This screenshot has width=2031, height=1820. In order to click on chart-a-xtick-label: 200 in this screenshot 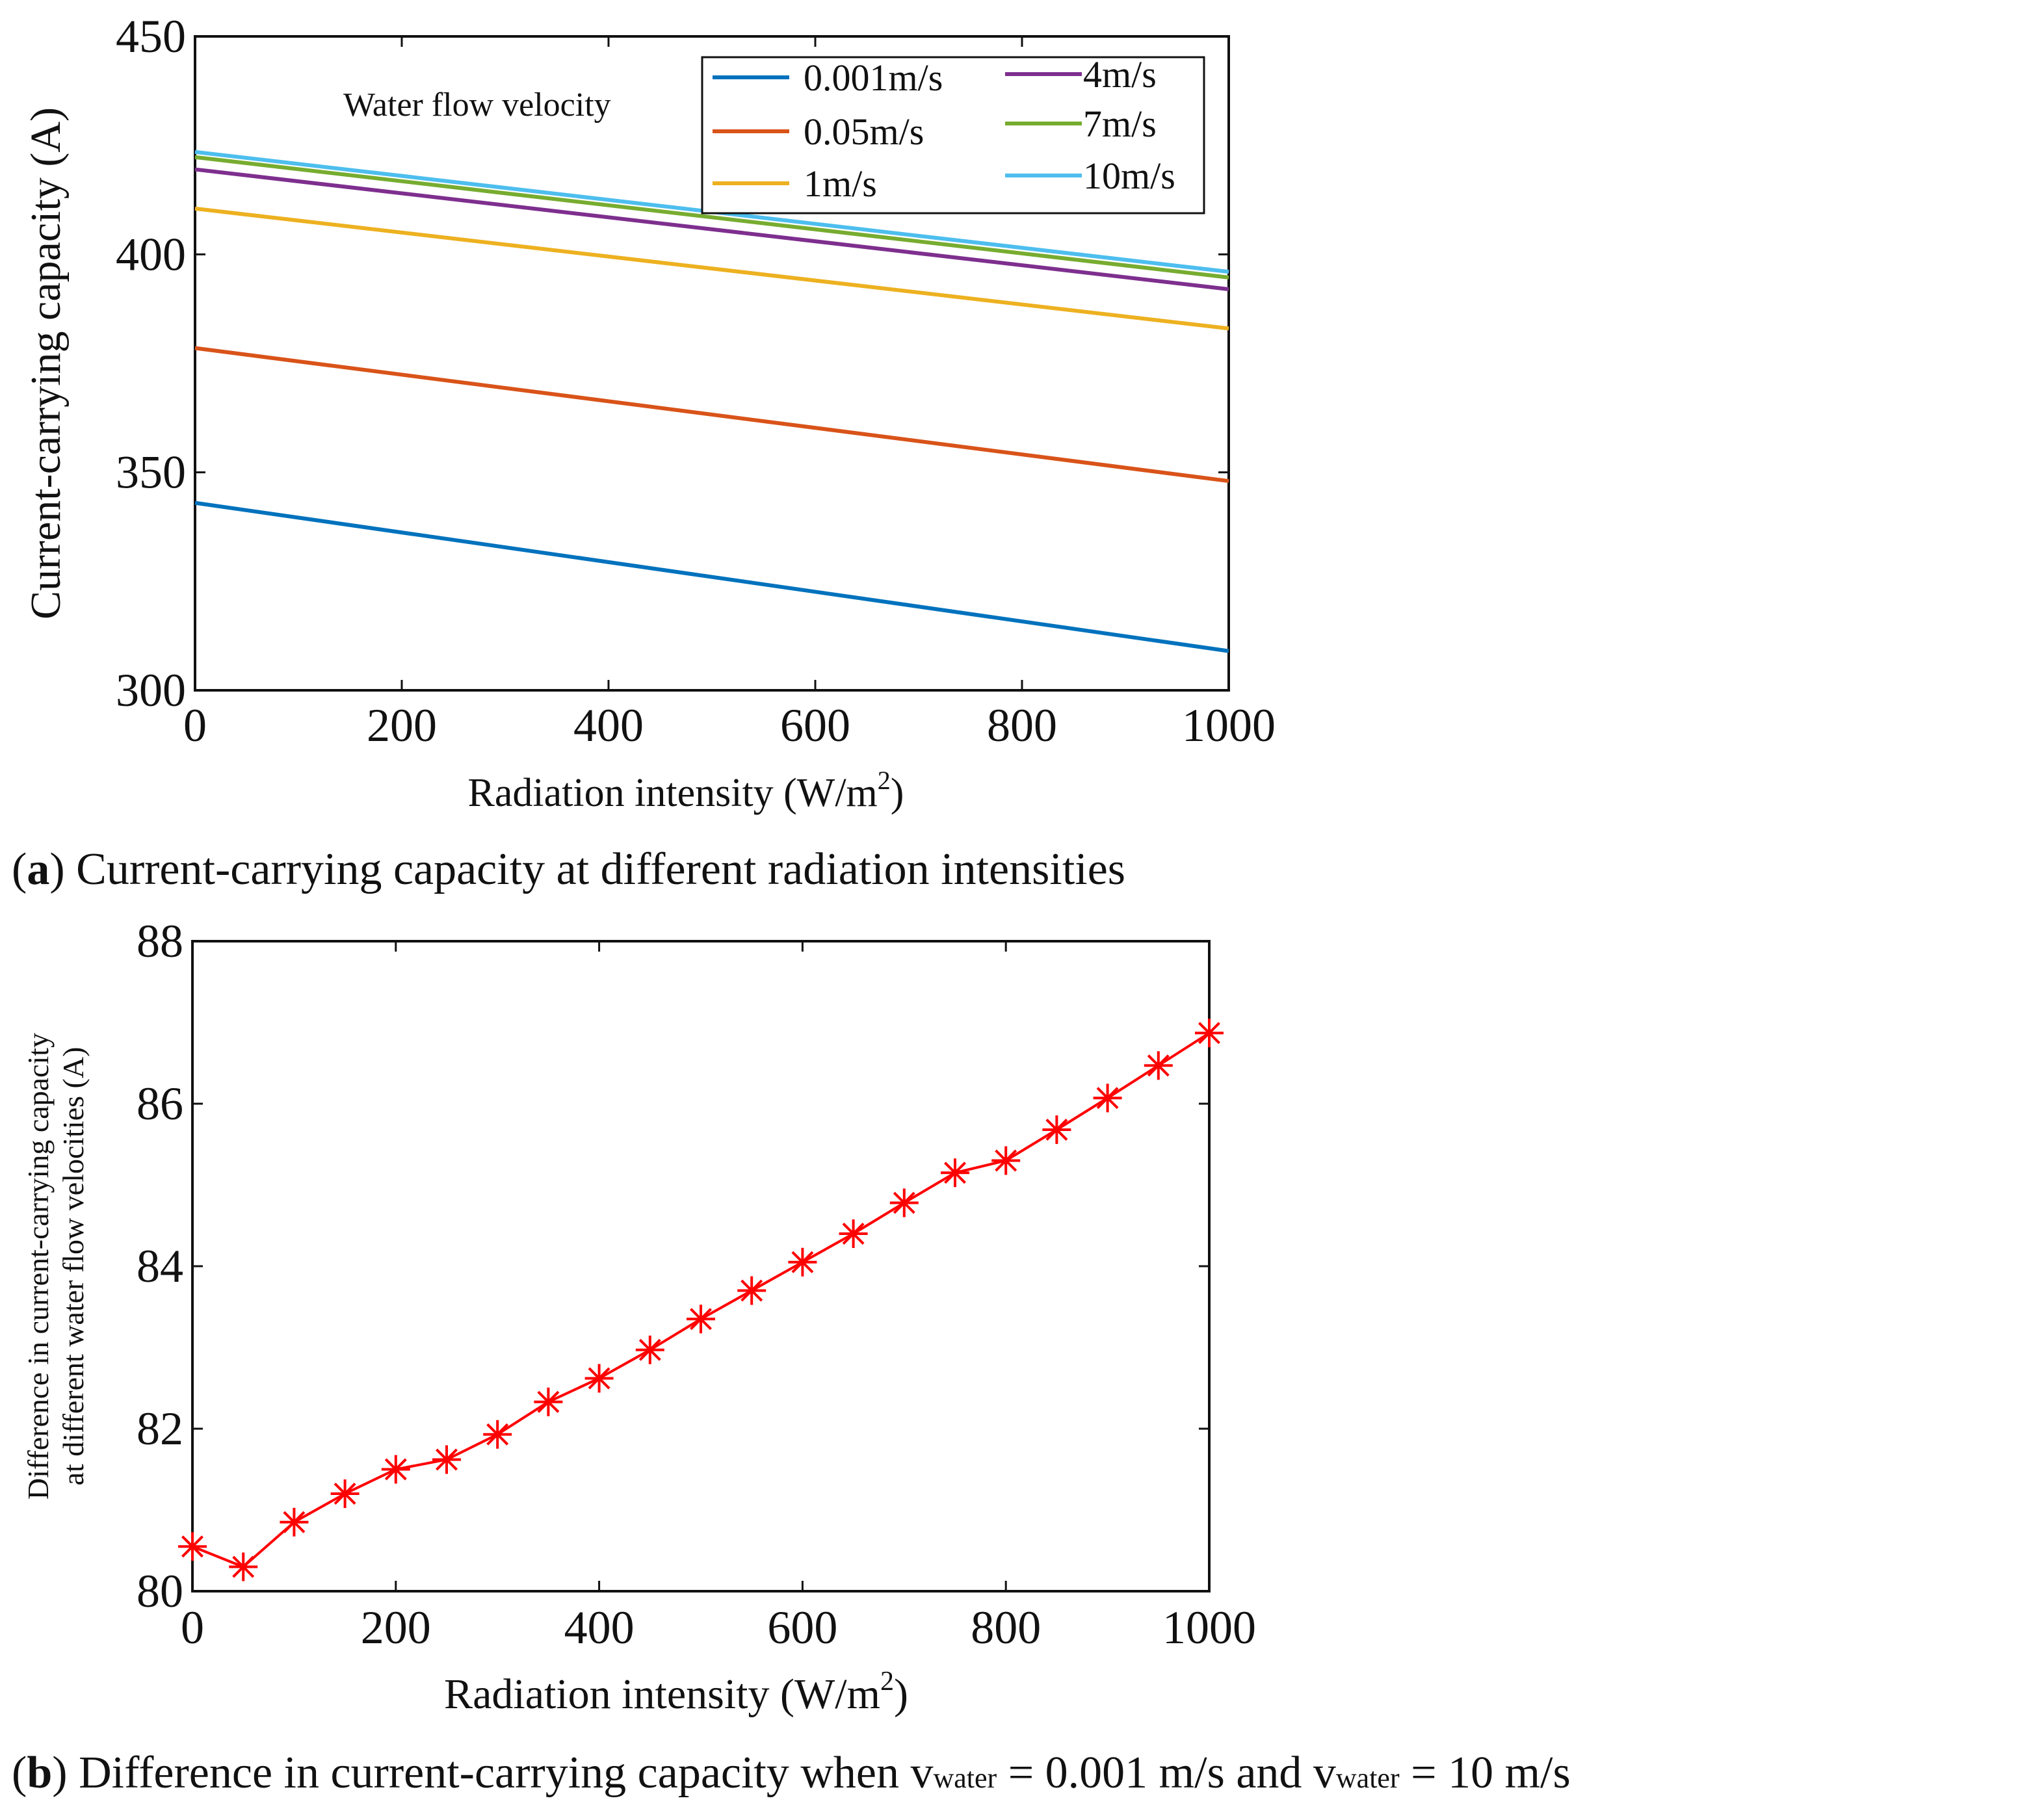, I will do `click(402, 725)`.